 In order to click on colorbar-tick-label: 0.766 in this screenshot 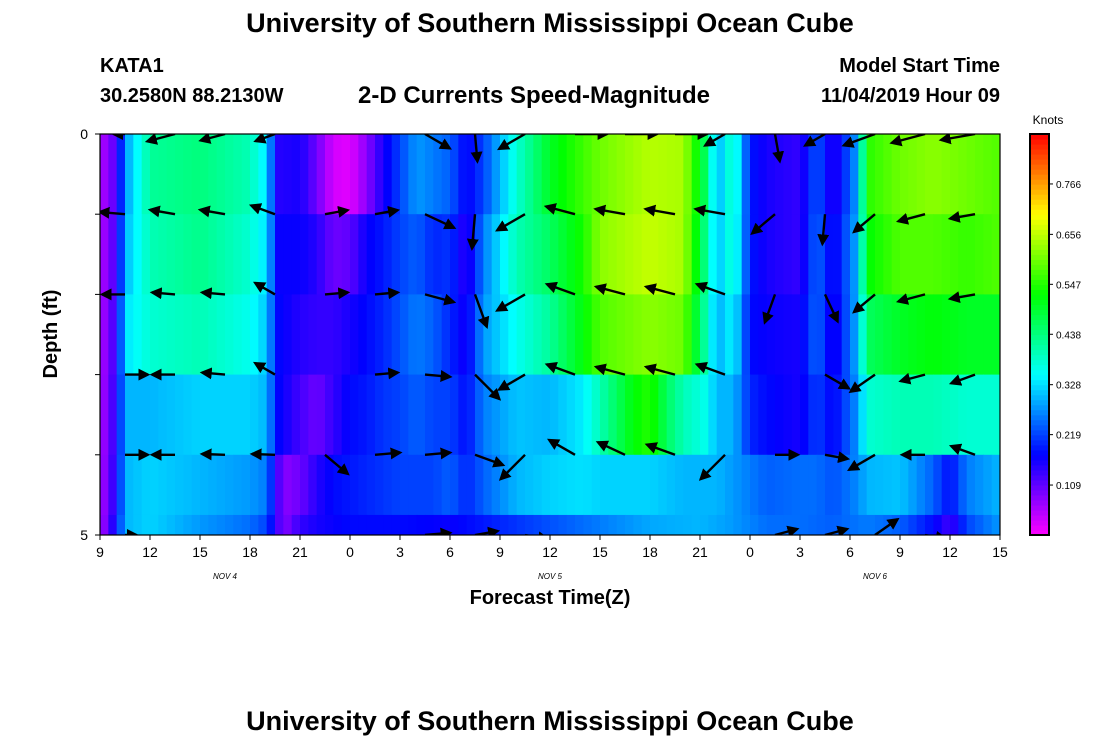, I will do `click(1068, 185)`.